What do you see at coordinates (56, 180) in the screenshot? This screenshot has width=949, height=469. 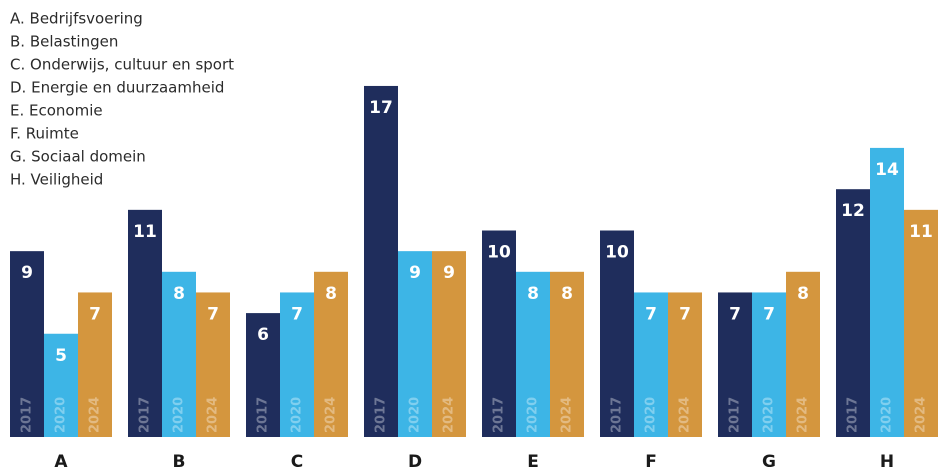 I see `legend-item: H. Veiligheid` at bounding box center [56, 180].